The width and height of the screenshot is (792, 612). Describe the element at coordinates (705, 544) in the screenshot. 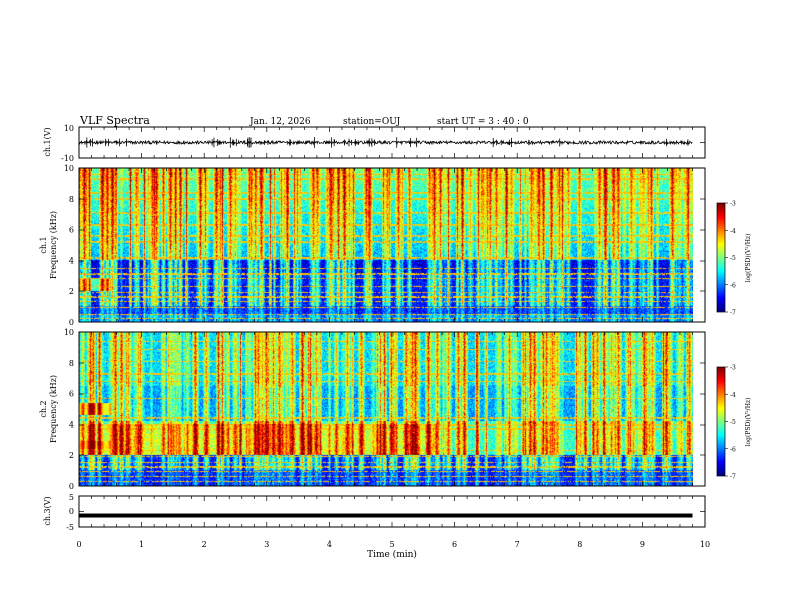

I see `x-tick-label-10: 10` at that location.